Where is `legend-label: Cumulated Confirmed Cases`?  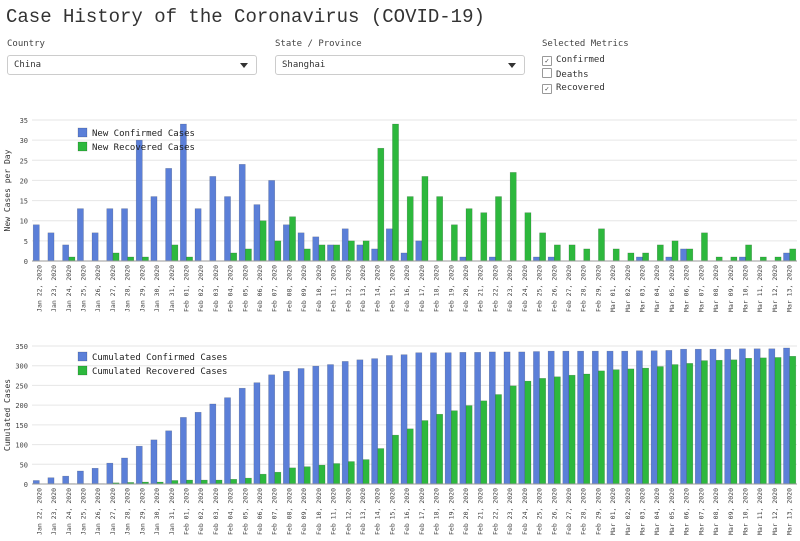 legend-label: Cumulated Confirmed Cases is located at coordinates (159, 358).